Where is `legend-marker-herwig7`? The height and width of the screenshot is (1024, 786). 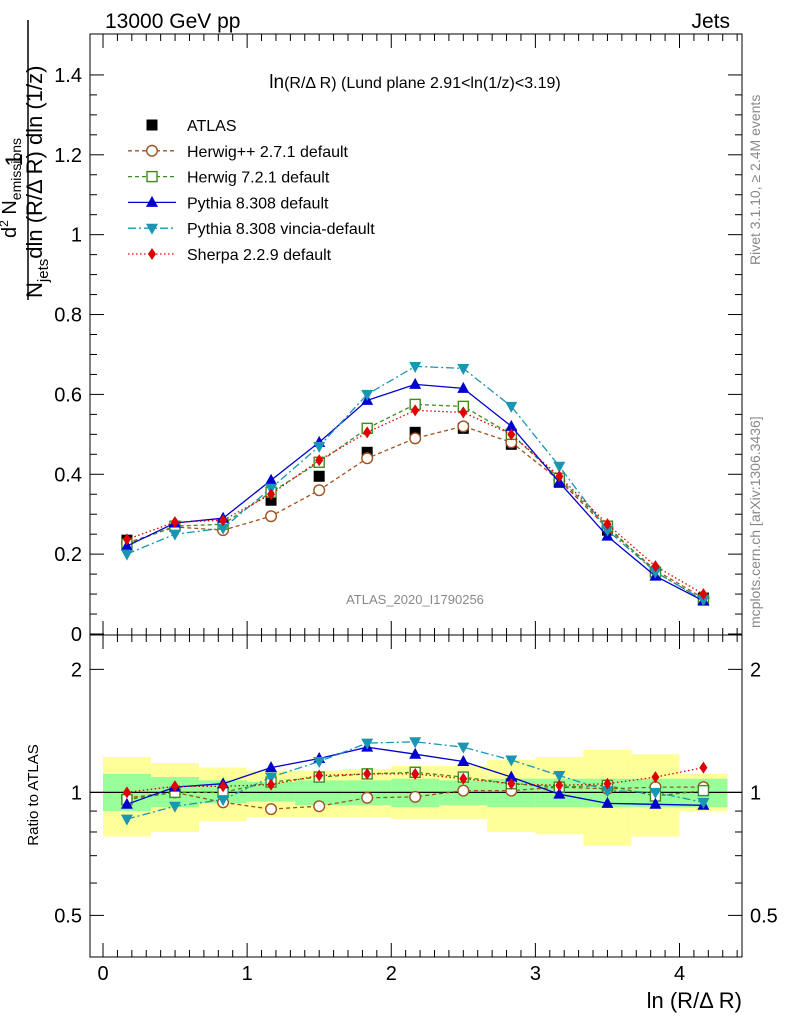
legend-marker-herwig7 is located at coordinates (152, 176).